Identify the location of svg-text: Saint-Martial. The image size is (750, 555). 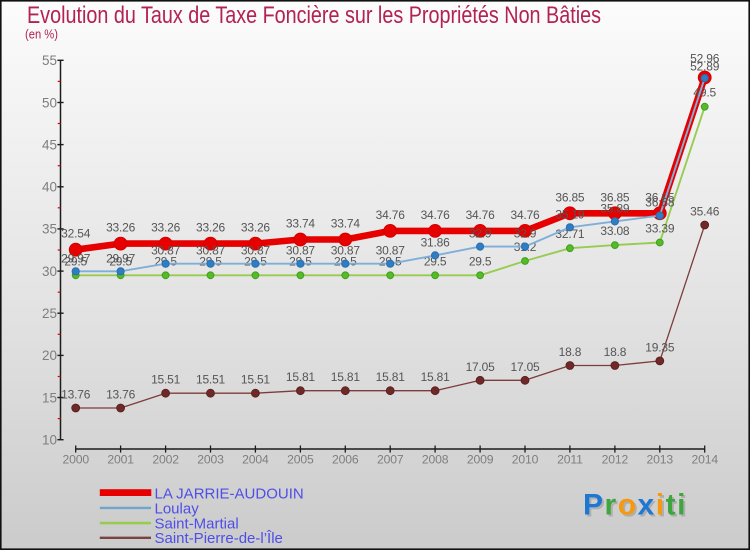
(197, 523).